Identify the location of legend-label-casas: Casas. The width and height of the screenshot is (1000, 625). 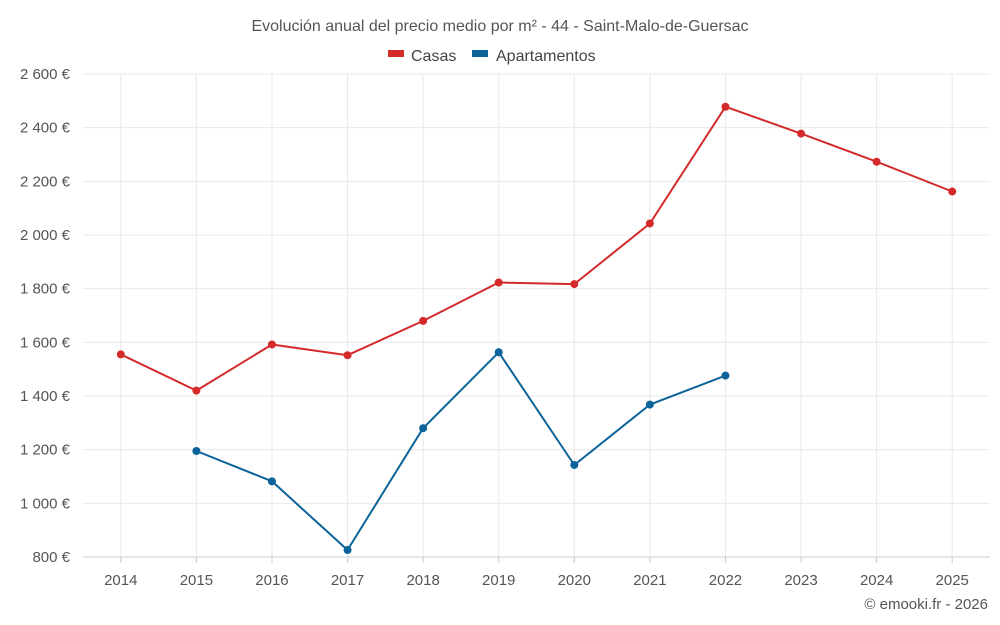
(433, 56).